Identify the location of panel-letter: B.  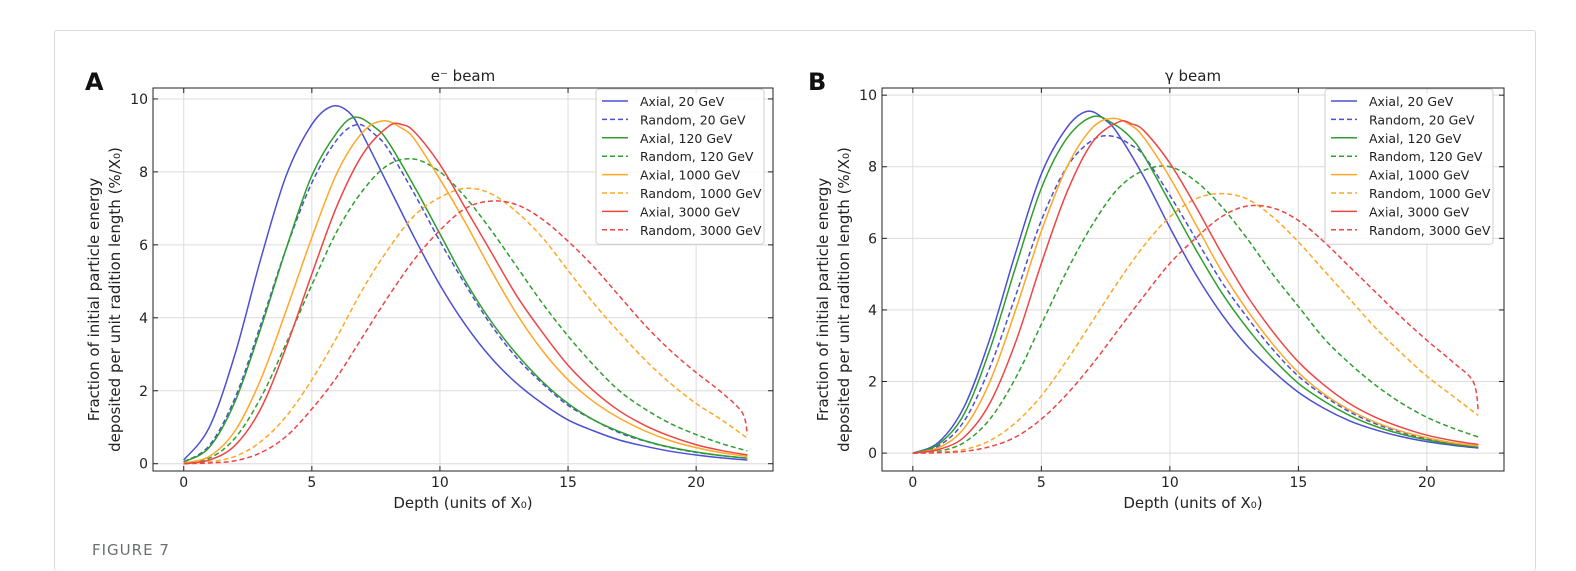
(817, 82).